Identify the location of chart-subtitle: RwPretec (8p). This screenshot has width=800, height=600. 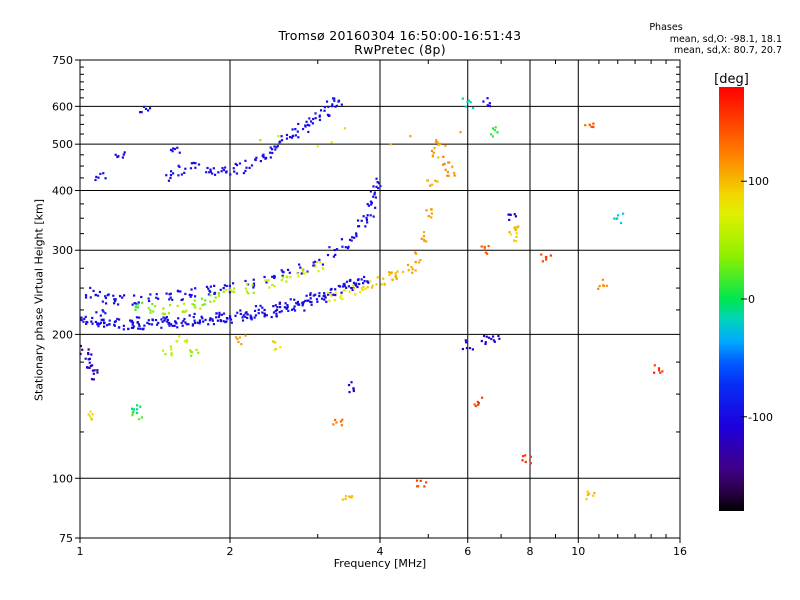
(400, 49).